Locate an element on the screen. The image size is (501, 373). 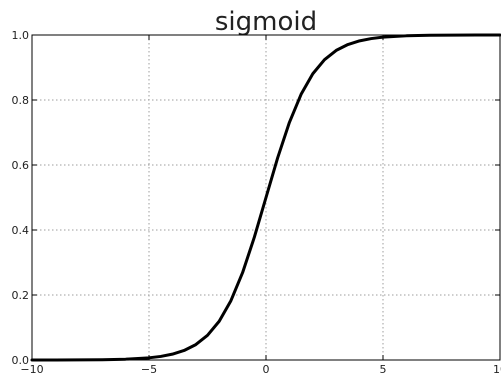
y-tick-label: 0.6 is located at coordinates (21, 165).